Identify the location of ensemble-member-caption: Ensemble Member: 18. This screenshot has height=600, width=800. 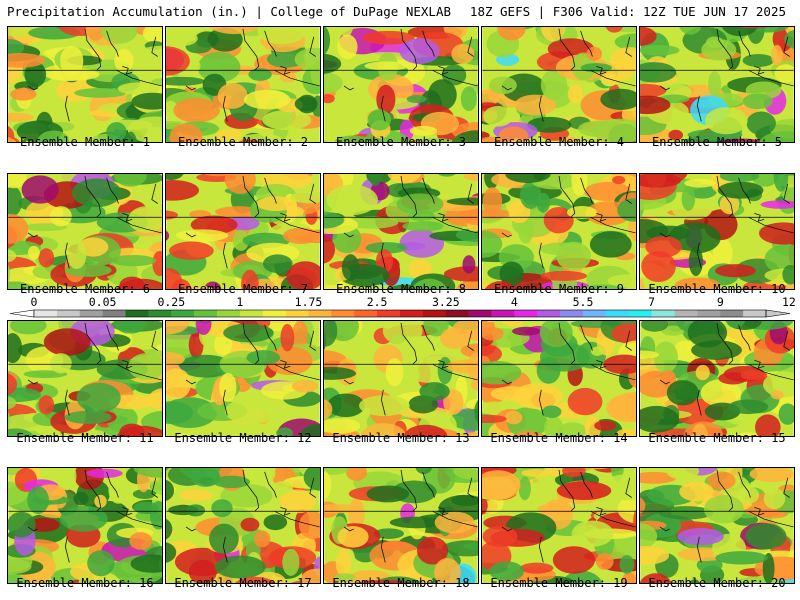
(401, 583).